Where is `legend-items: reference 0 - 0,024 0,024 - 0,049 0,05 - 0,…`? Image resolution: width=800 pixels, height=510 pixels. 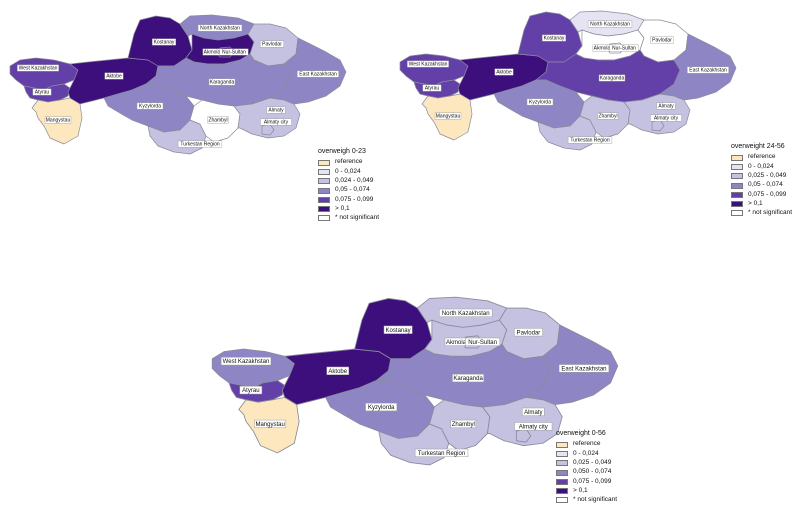 legend-items: reference 0 - 0,024 0,024 - 0,049 0,05 - 0,… is located at coordinates (348, 190).